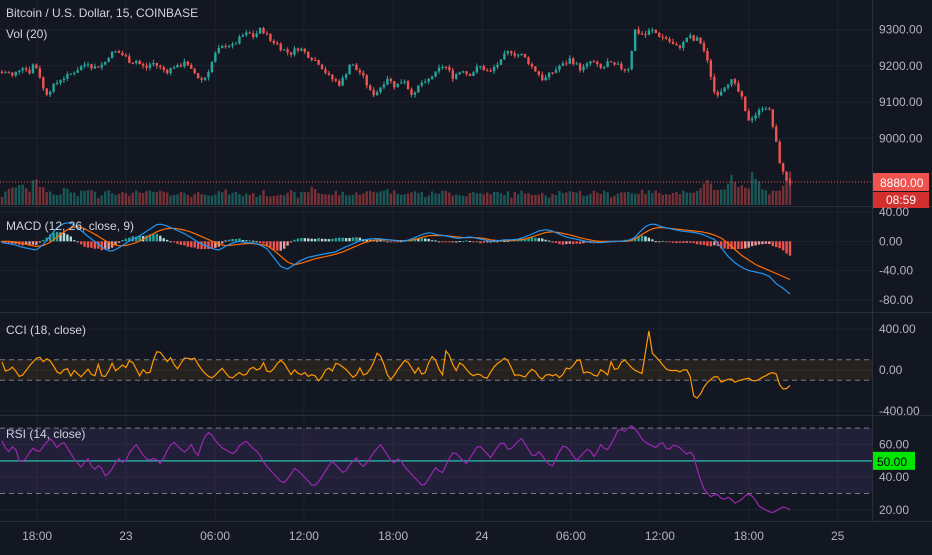 The height and width of the screenshot is (555, 932). What do you see at coordinates (894, 460) in the screenshot?
I see `rsi-midline-badge` at bounding box center [894, 460].